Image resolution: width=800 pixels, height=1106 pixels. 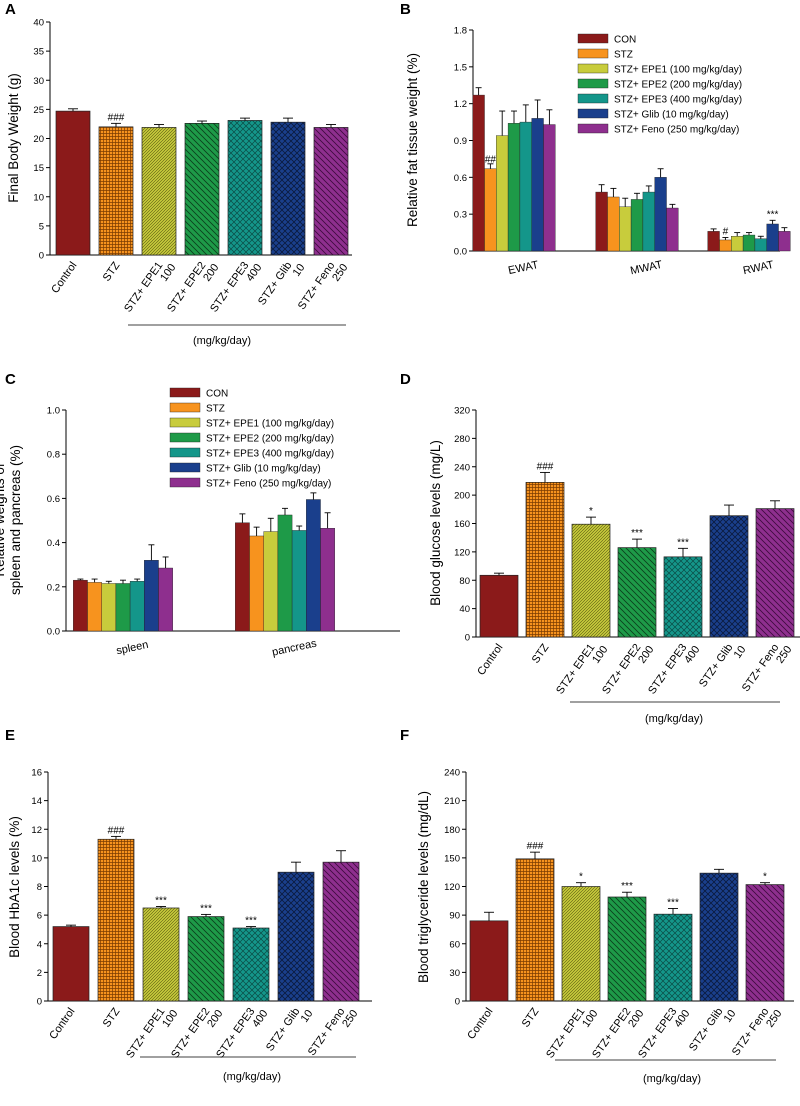 I want to click on y-tick-label: 60, so click(x=454, y=944).